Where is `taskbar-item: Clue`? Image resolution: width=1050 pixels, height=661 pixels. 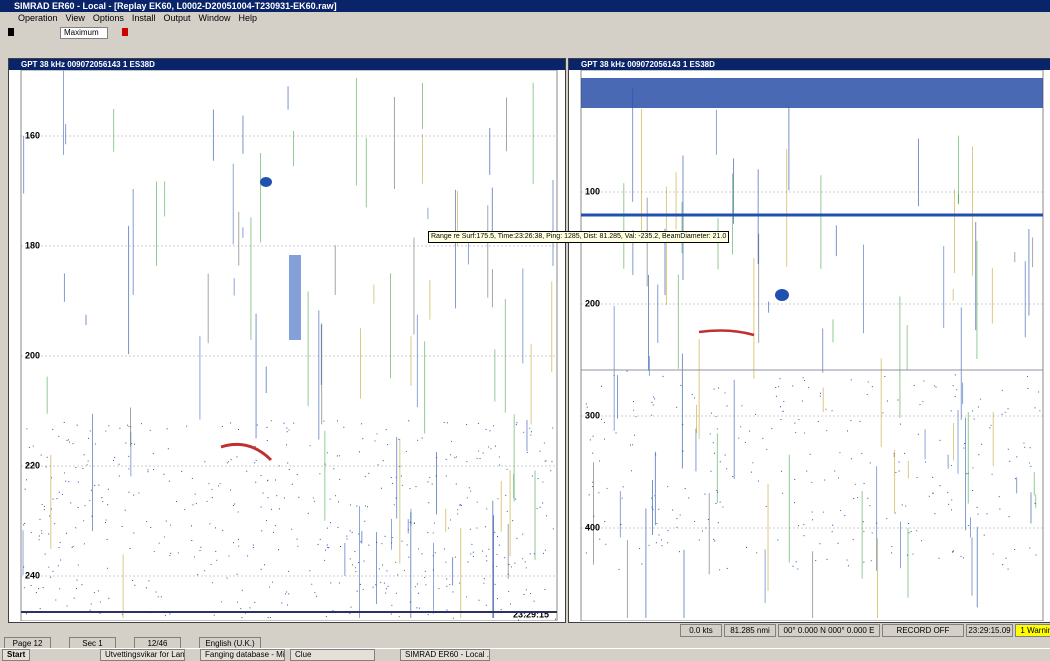
taskbar-item: Clue is located at coordinates (332, 655).